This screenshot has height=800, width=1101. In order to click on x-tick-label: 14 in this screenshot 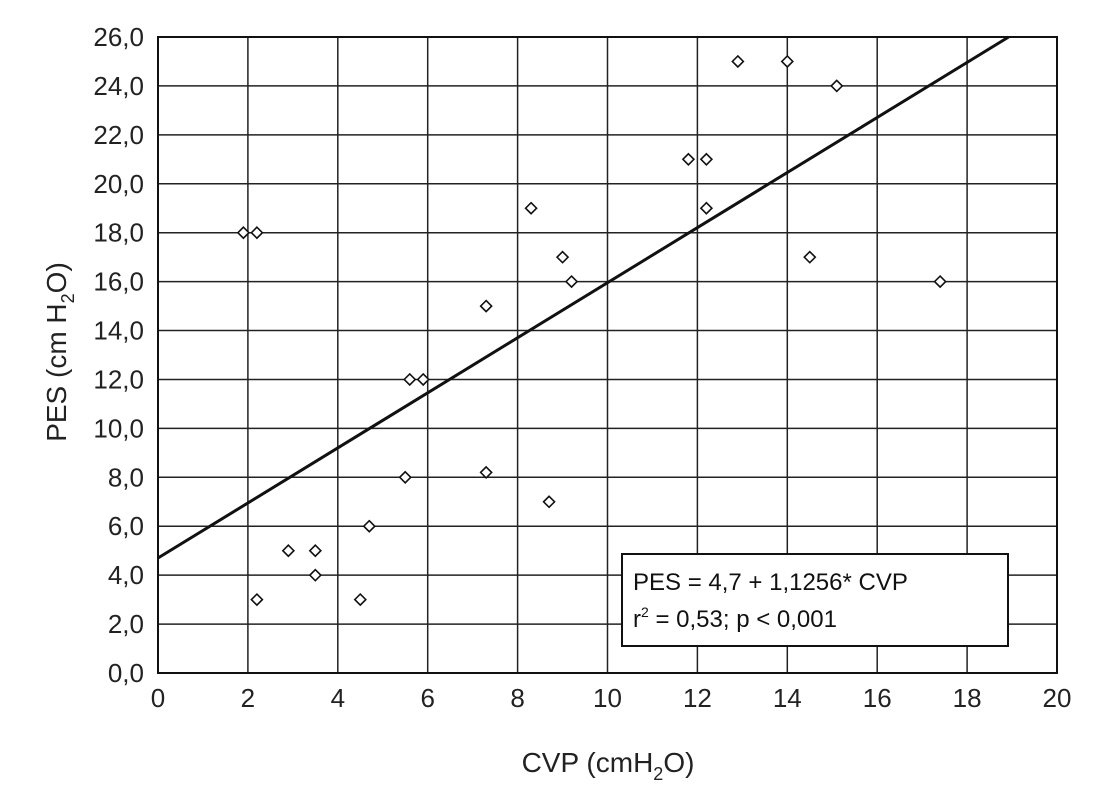, I will do `click(787, 698)`.